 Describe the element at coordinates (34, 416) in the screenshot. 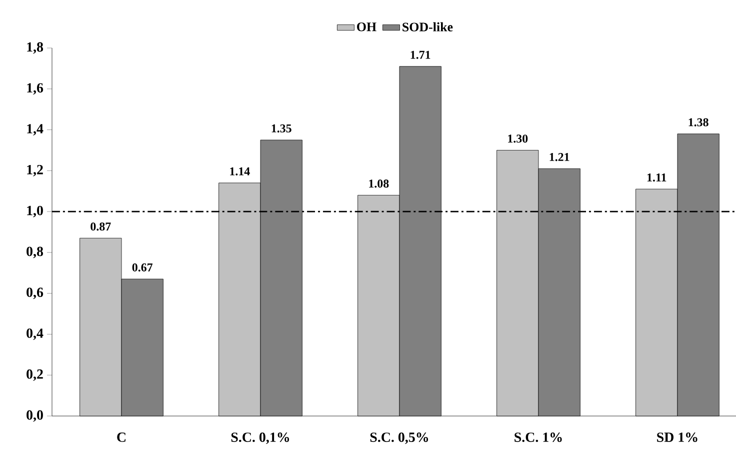

I see `y-tick-label: 0,0` at that location.